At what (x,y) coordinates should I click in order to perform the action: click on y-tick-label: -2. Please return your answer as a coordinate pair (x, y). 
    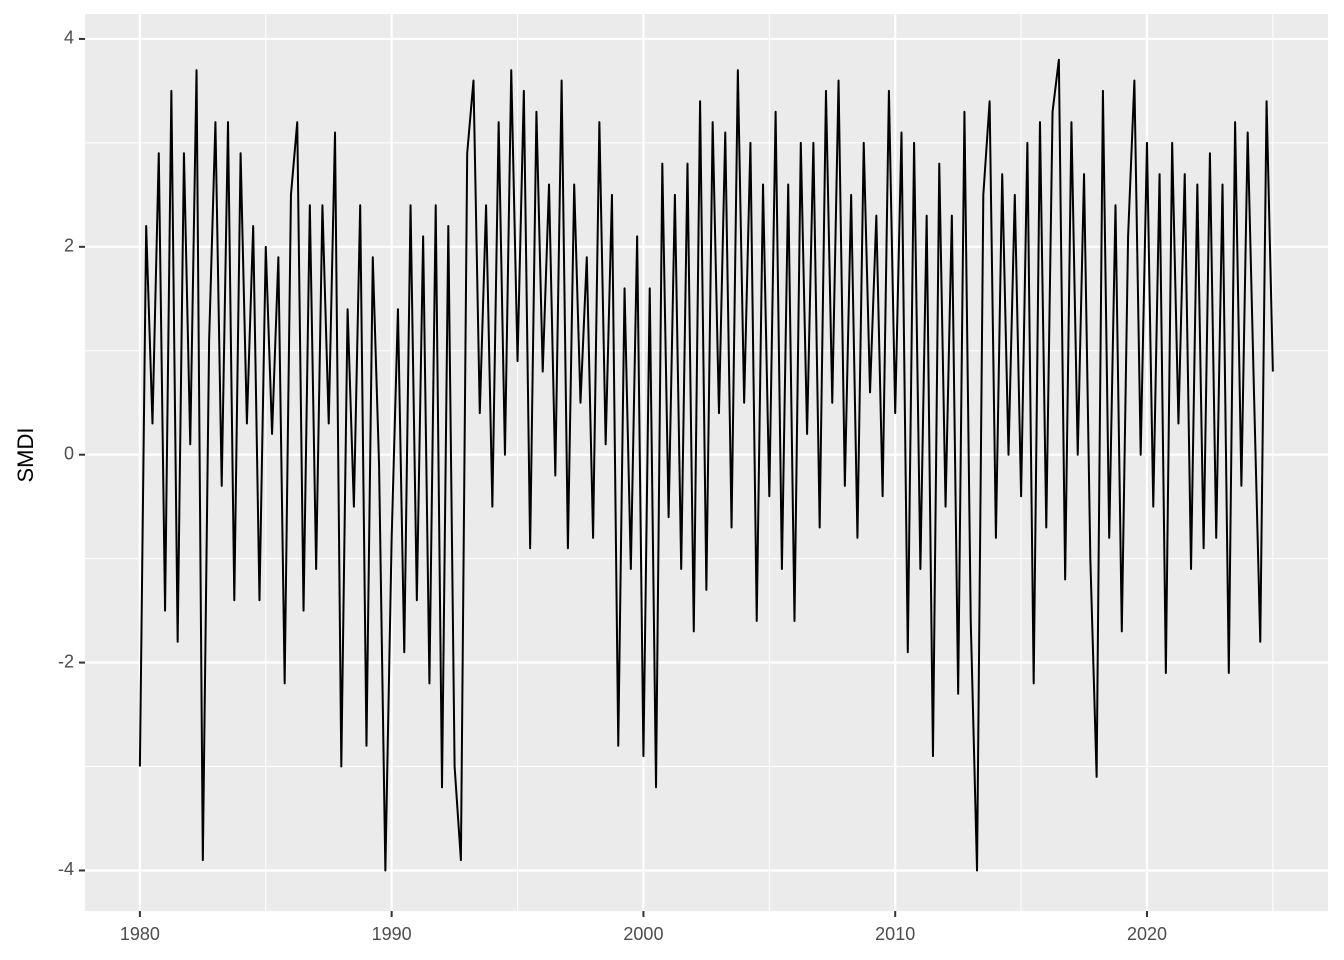
    Looking at the image, I should click on (66, 661).